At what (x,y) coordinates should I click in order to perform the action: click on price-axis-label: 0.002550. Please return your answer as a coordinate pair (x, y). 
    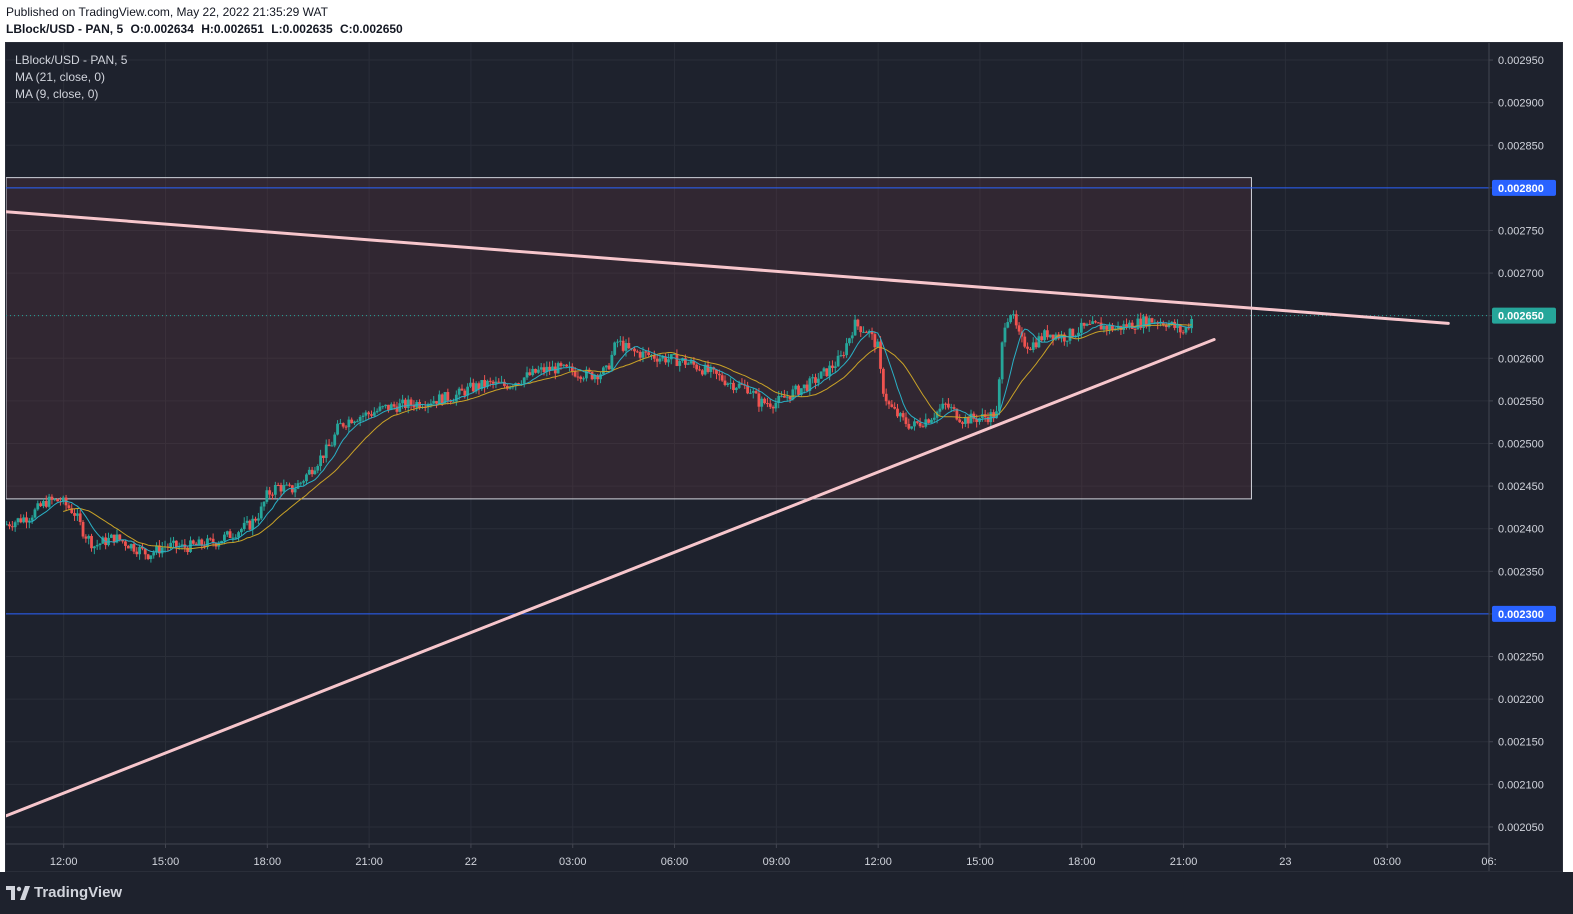
    Looking at the image, I should click on (1521, 402).